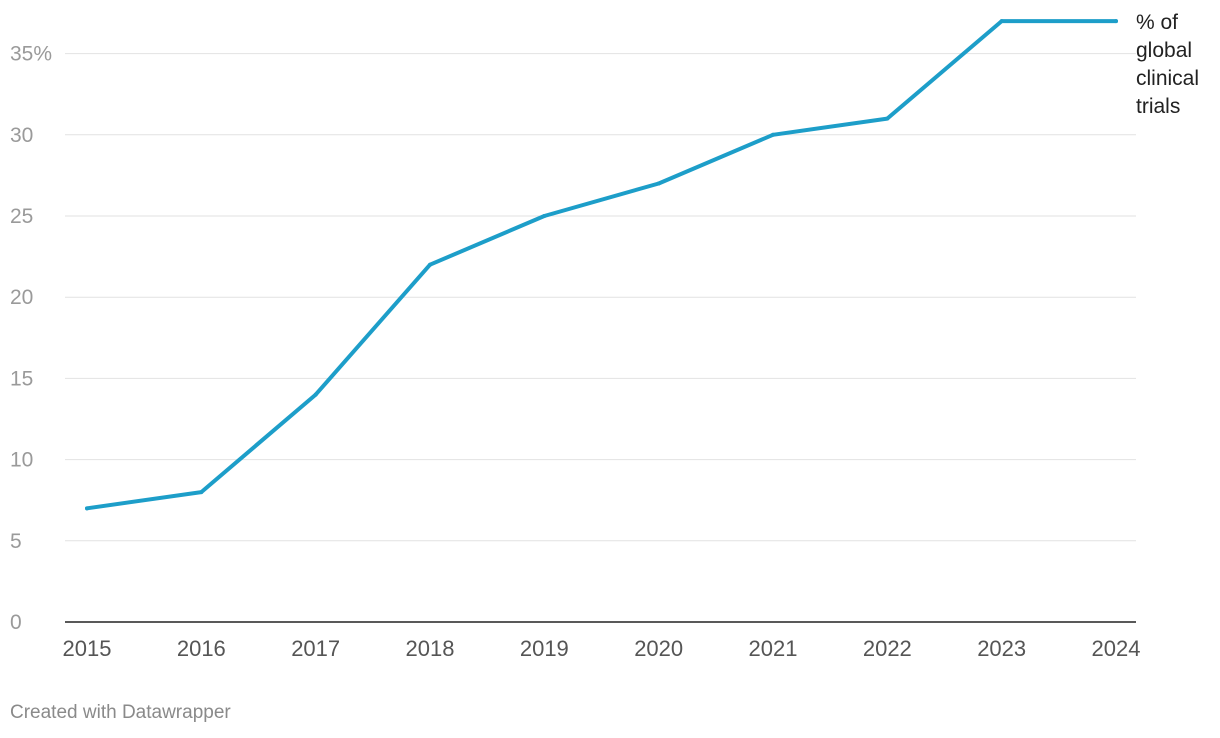  I want to click on x-tick-label: 2019, so click(544, 648).